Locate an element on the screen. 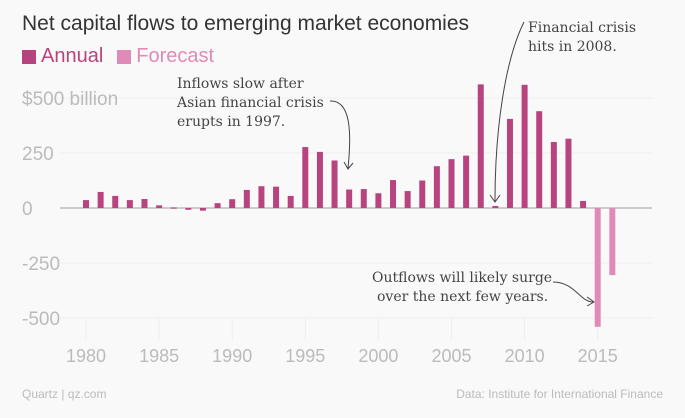  x-tick-label: 1985 is located at coordinates (159, 356).